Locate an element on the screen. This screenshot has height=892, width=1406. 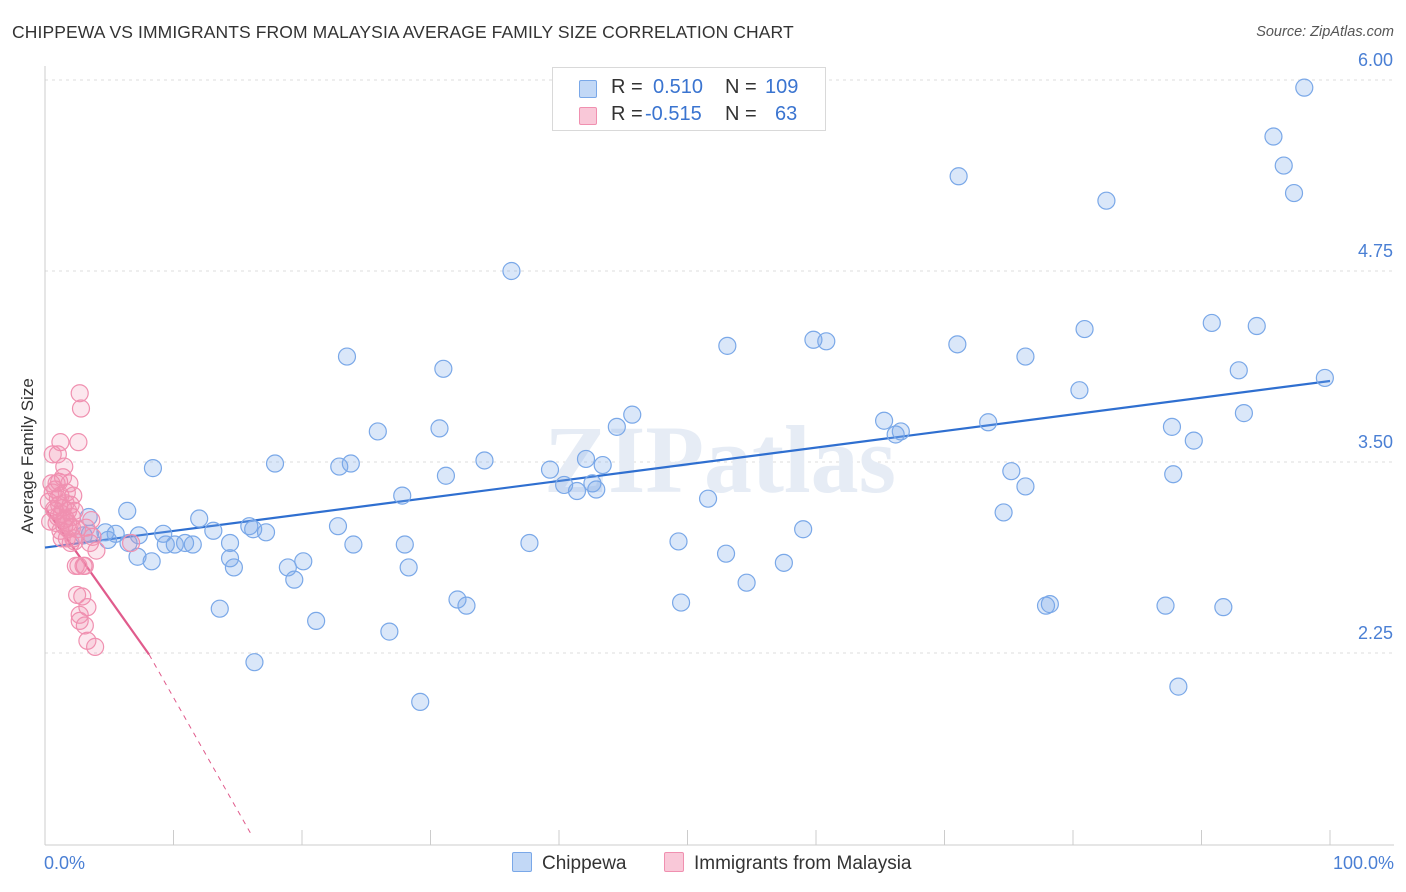
source-label: Source: ZipAtlas.com is located at coordinates (1325, 32).